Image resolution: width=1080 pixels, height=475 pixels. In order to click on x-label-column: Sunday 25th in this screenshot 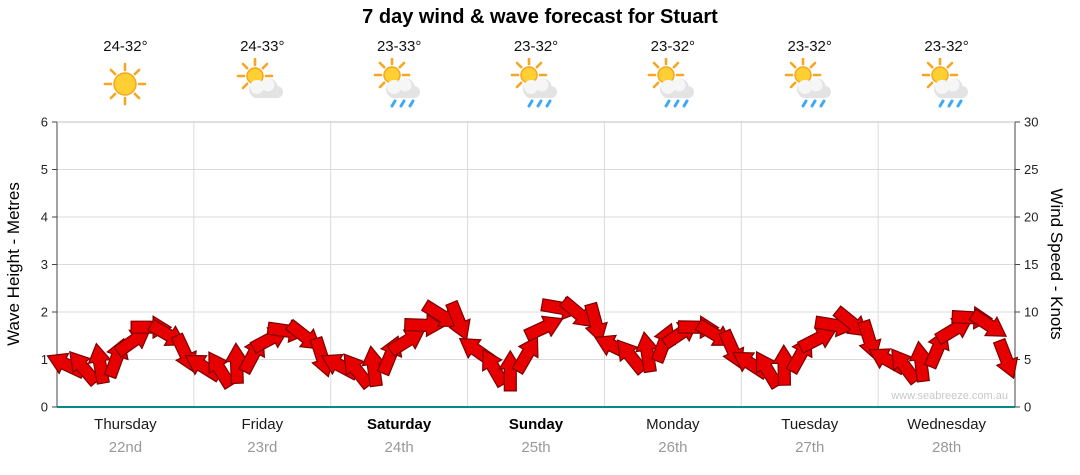, I will do `click(536, 436)`.